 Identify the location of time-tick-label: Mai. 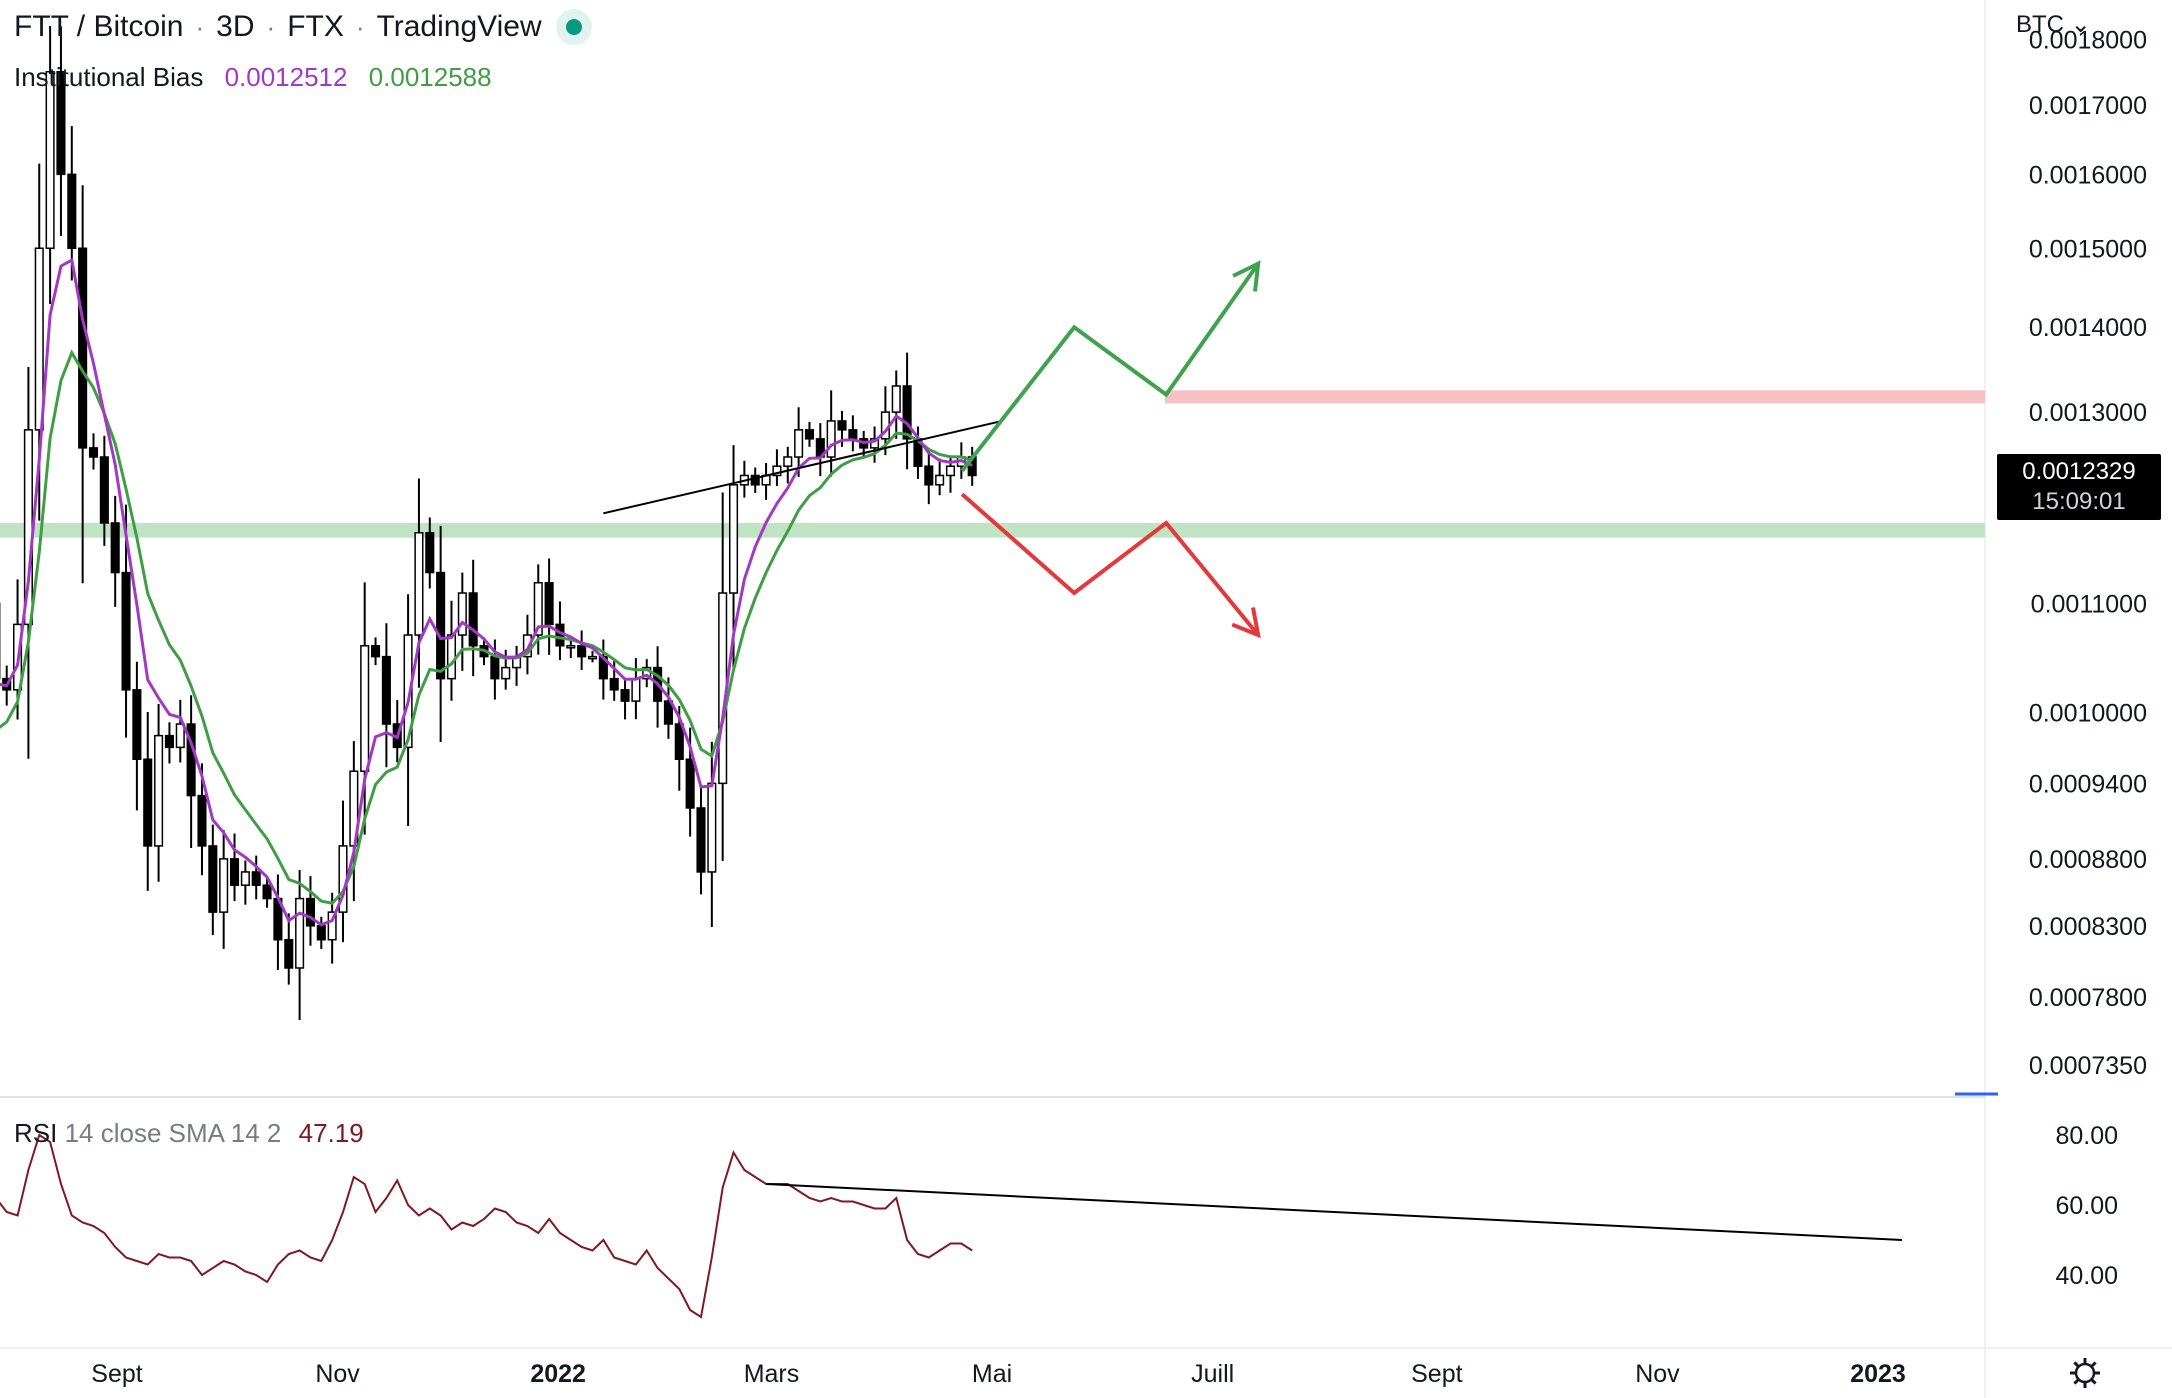
(992, 1374).